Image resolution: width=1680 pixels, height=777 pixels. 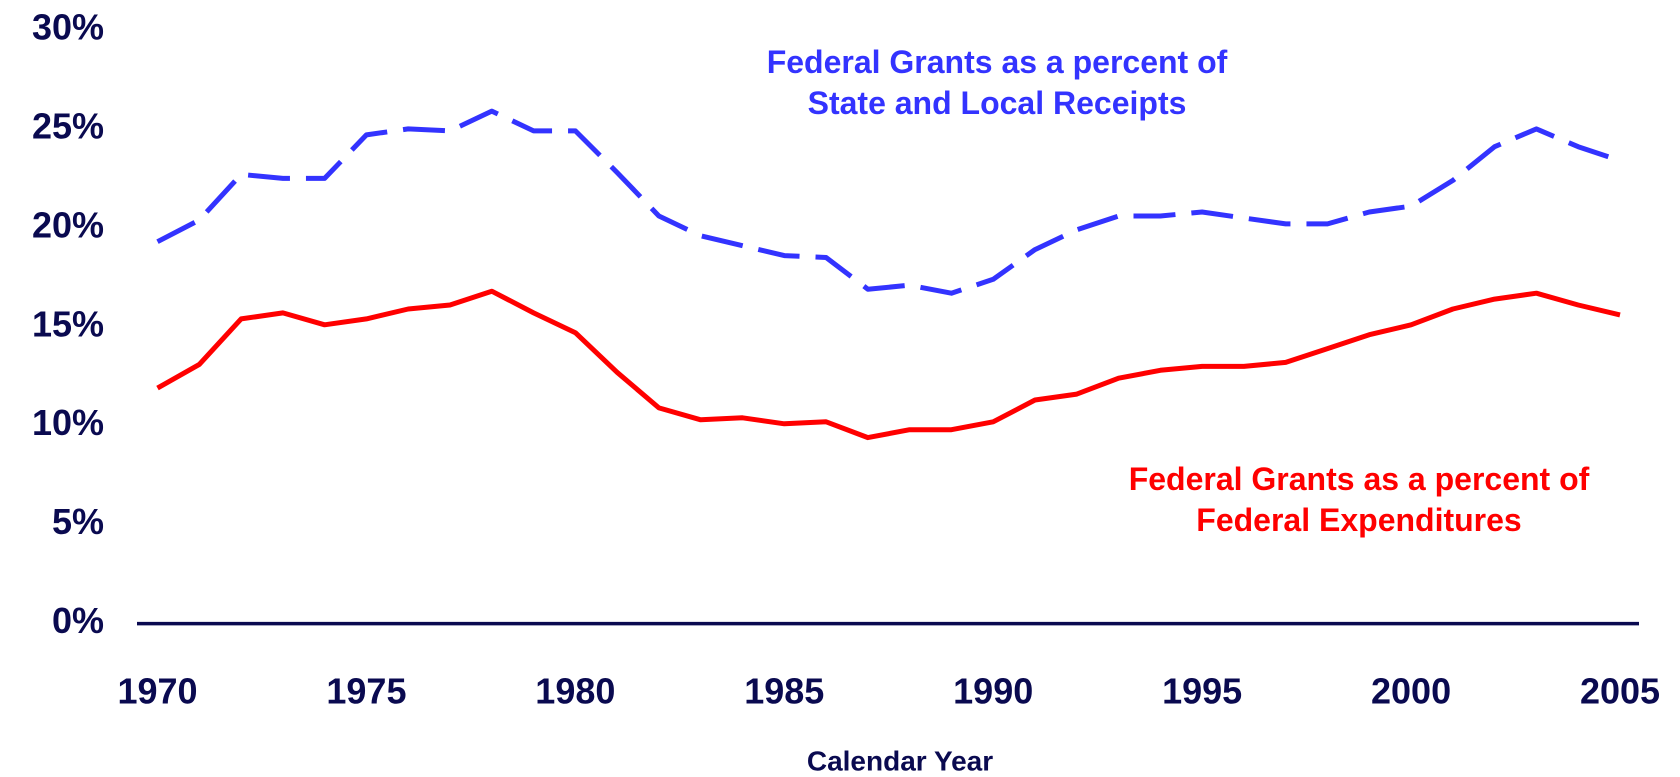 What do you see at coordinates (366, 691) in the screenshot?
I see `x-tick-label: 1975` at bounding box center [366, 691].